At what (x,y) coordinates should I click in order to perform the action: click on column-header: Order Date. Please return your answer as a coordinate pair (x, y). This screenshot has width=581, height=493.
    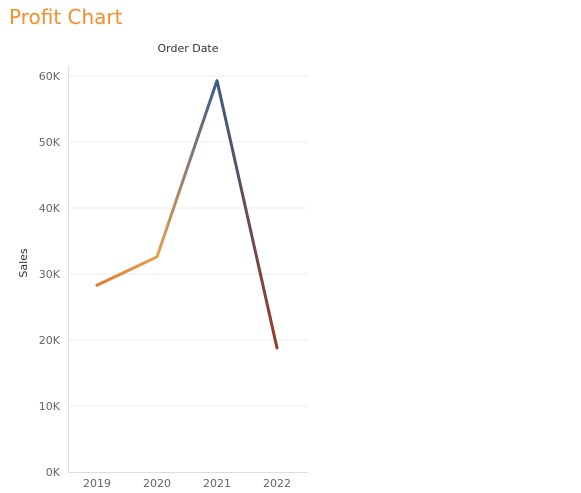
    Looking at the image, I should click on (188, 48).